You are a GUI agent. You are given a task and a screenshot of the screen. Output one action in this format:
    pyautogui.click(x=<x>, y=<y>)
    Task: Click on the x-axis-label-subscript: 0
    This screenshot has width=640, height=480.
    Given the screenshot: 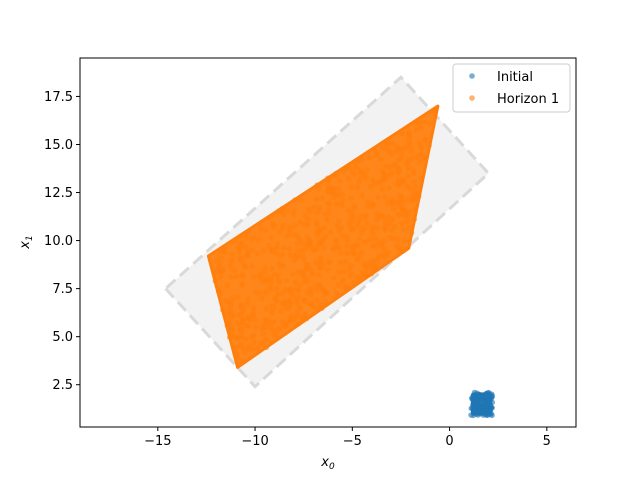 What is the action you would take?
    pyautogui.click(x=332, y=467)
    